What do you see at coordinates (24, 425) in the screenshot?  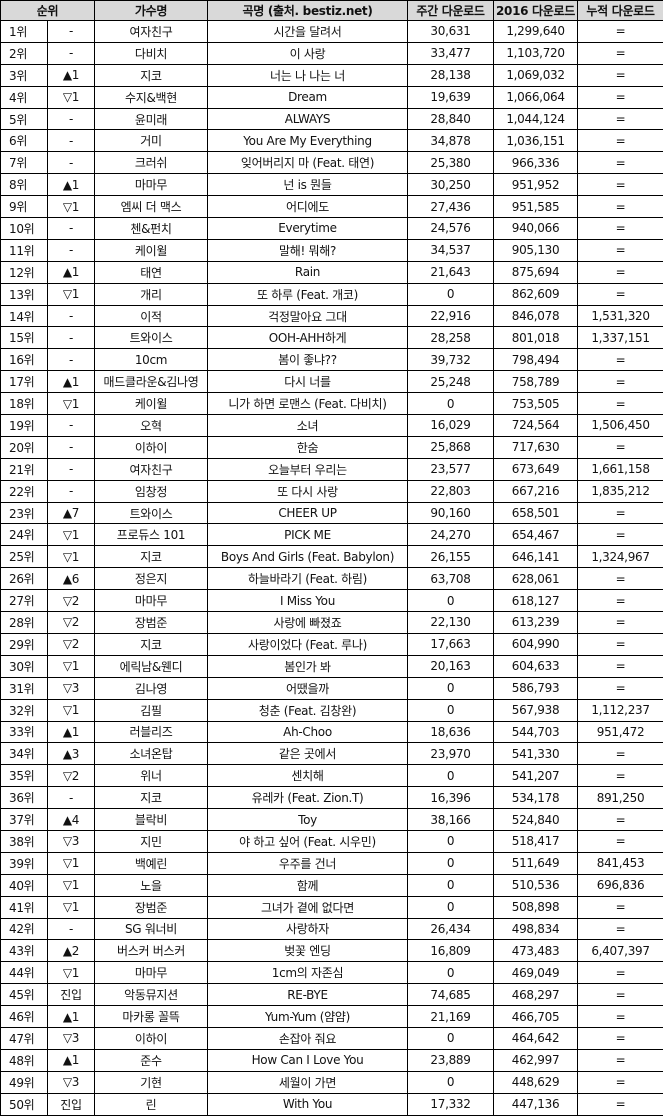 I see `rank-cell: 19위` at bounding box center [24, 425].